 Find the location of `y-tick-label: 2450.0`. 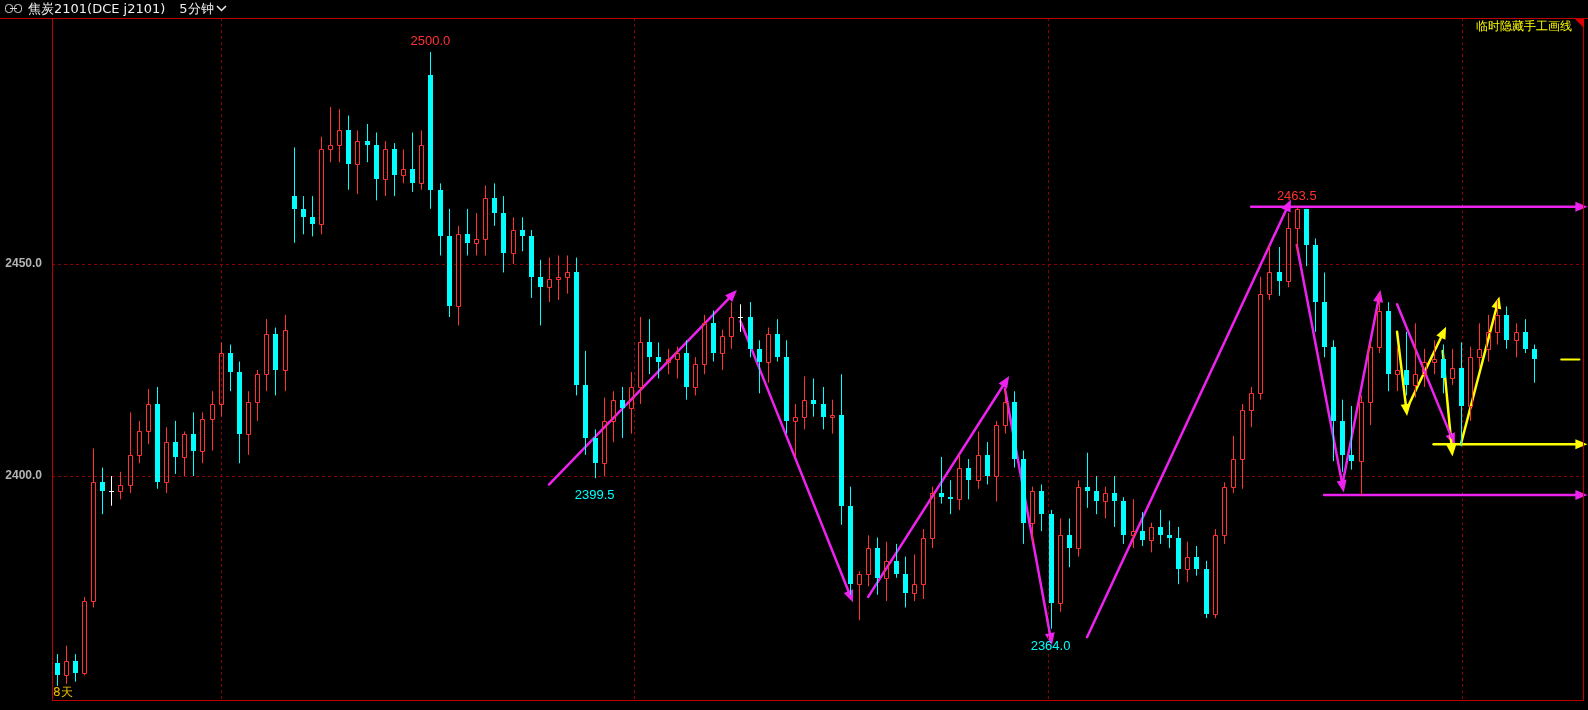

y-tick-label: 2450.0 is located at coordinates (24, 263).